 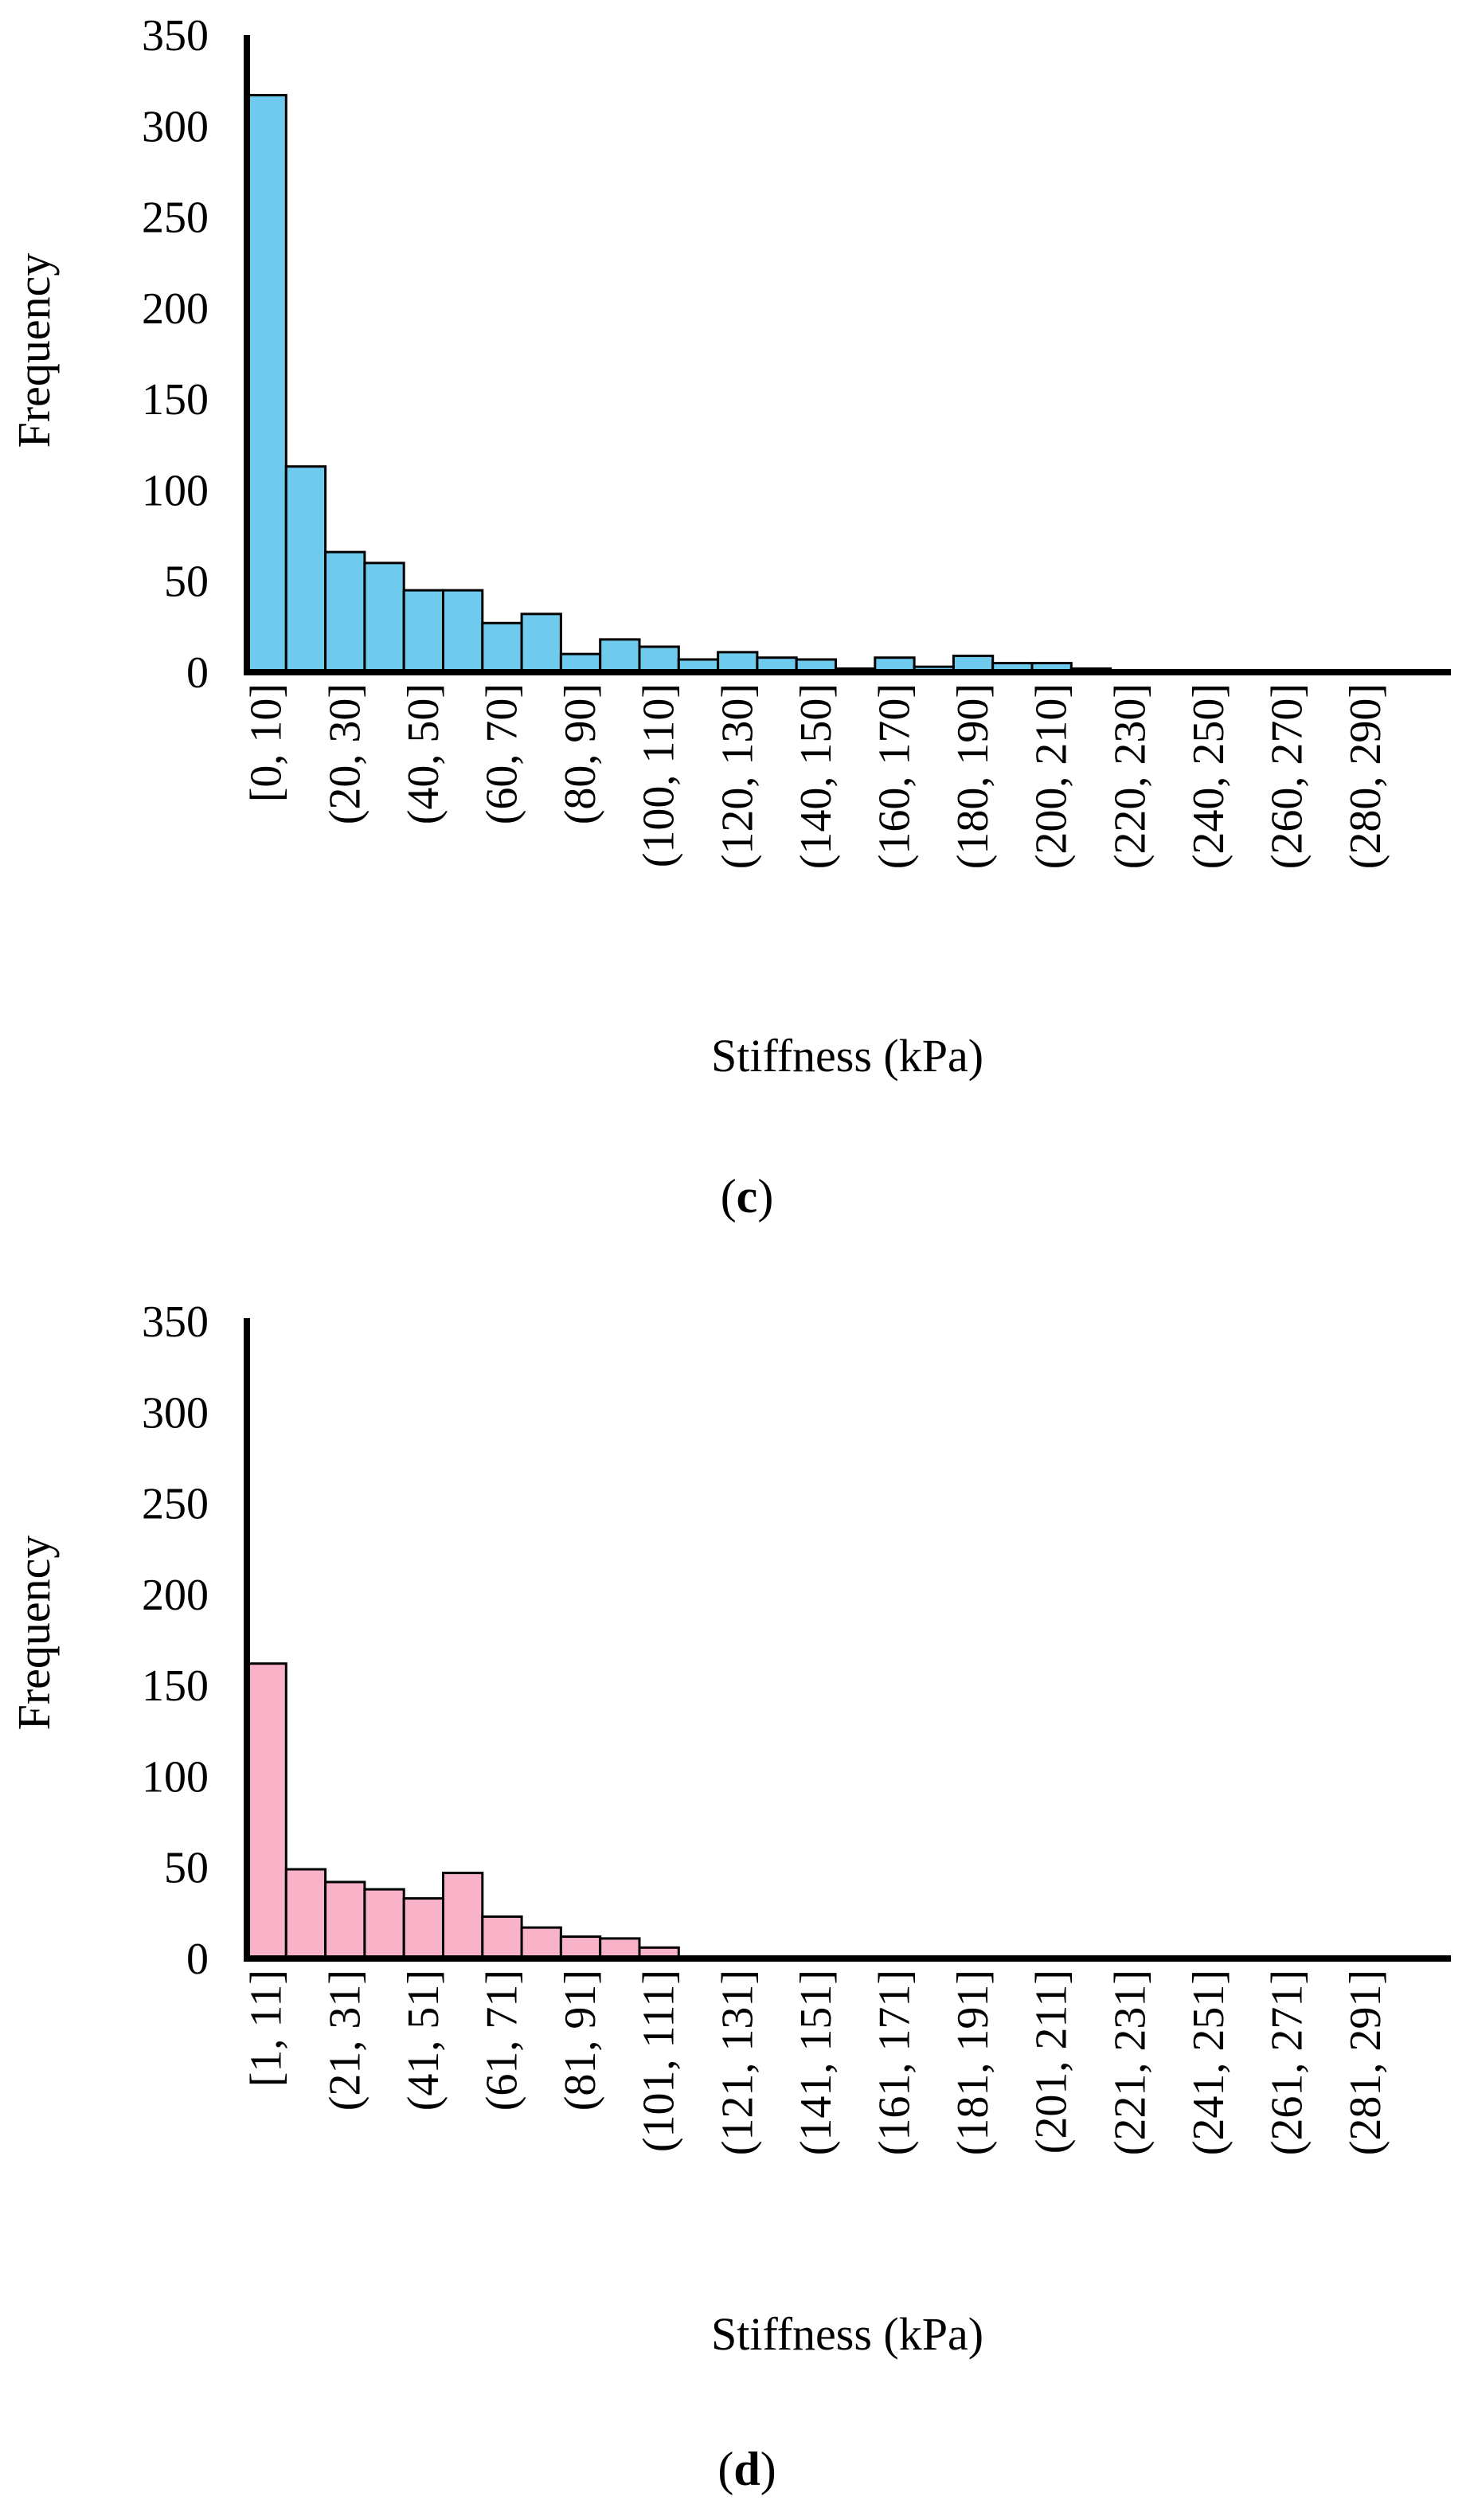 I want to click on x-tick-label: (41, 51], so click(x=423, y=2041).